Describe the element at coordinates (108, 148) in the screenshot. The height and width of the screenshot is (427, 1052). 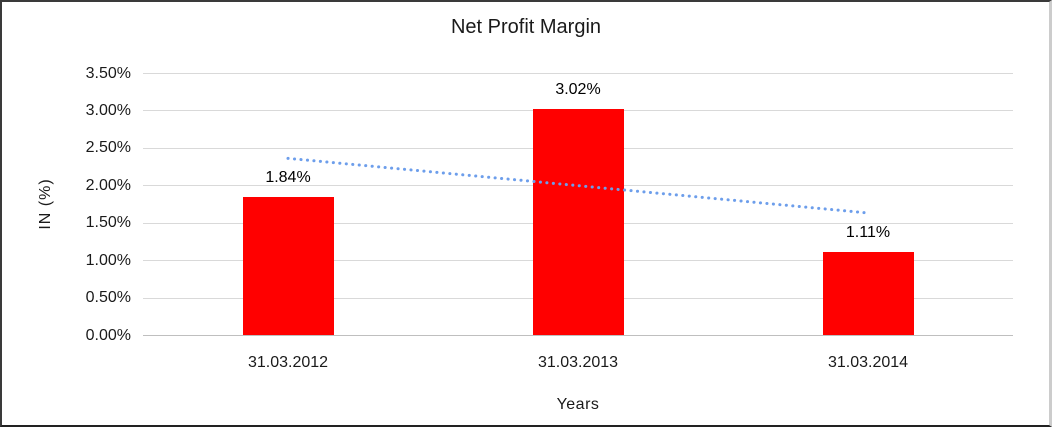
I see `y-tick-label: 2.50%` at that location.